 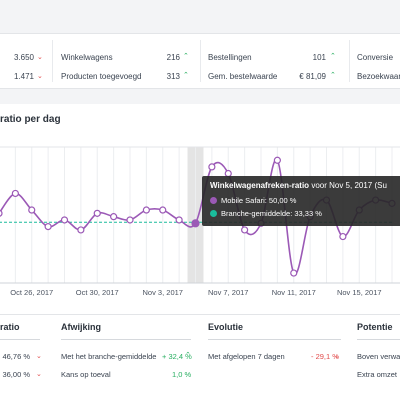 What do you see at coordinates (349, 185) in the screenshot?
I see `tooltip-date: voor Nov 5, 2017 (Su` at bounding box center [349, 185].